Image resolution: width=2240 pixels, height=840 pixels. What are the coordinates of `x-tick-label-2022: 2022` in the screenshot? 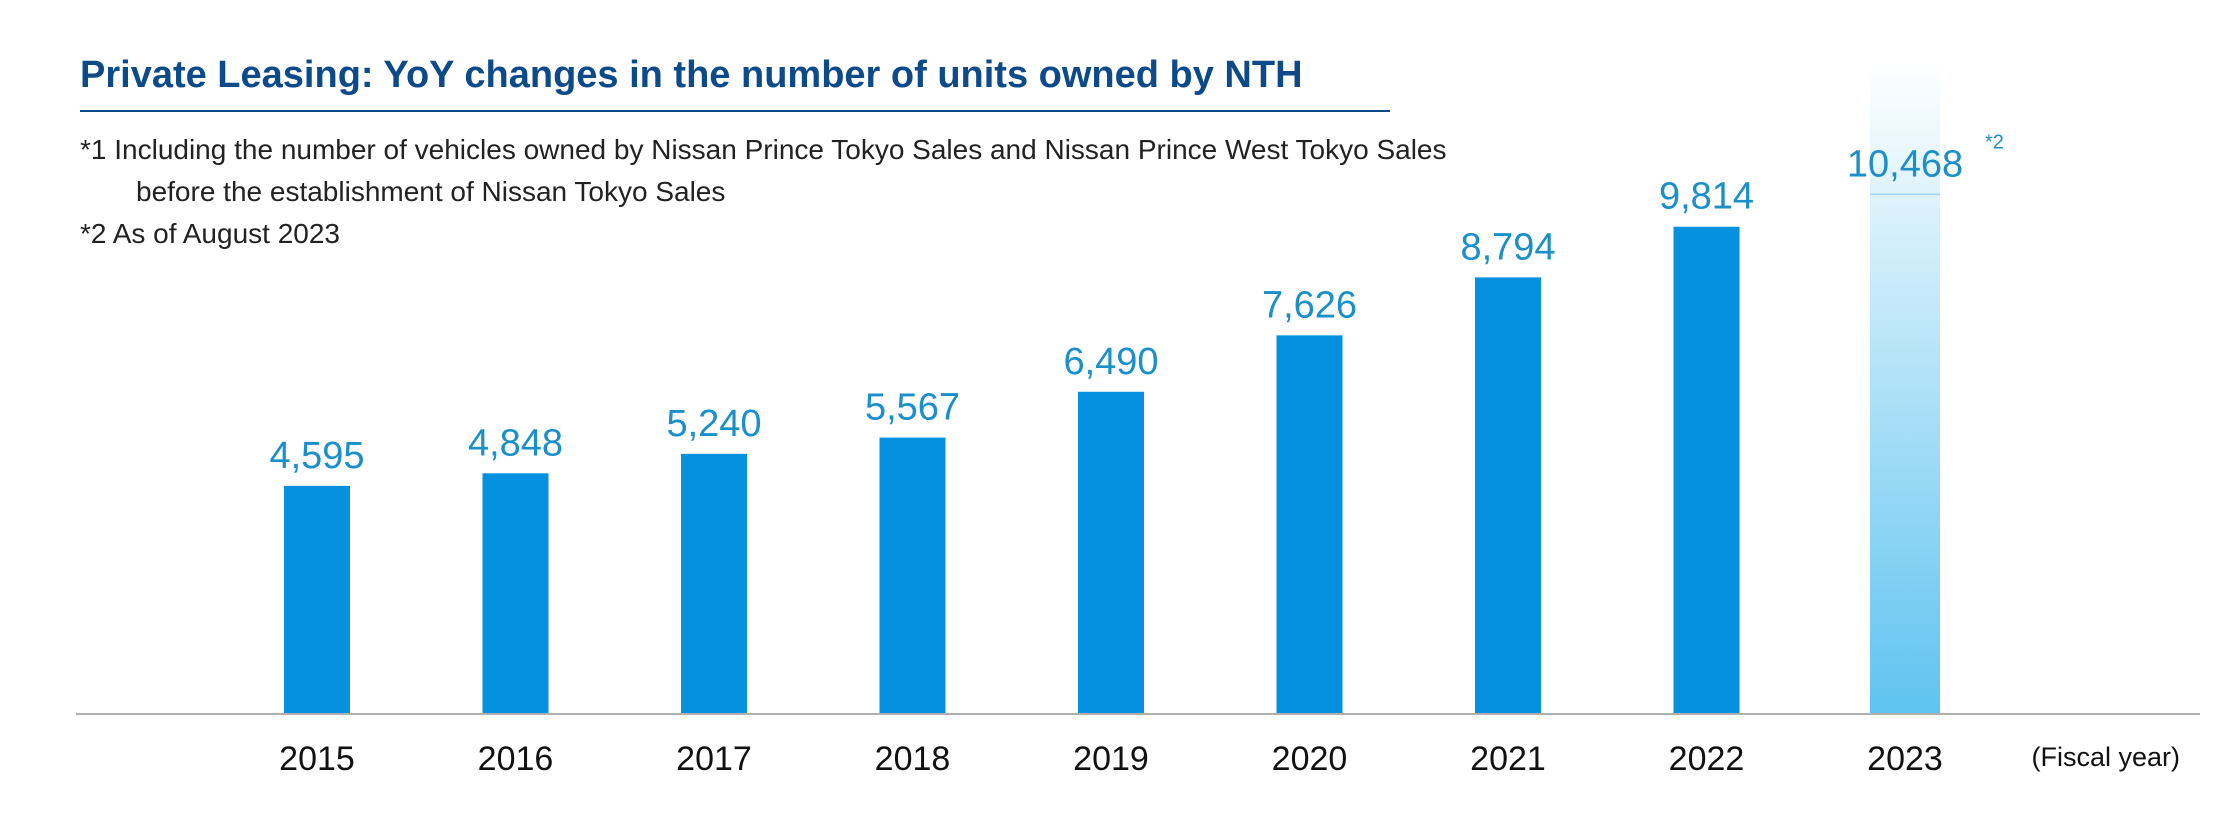 It's located at (1707, 759).